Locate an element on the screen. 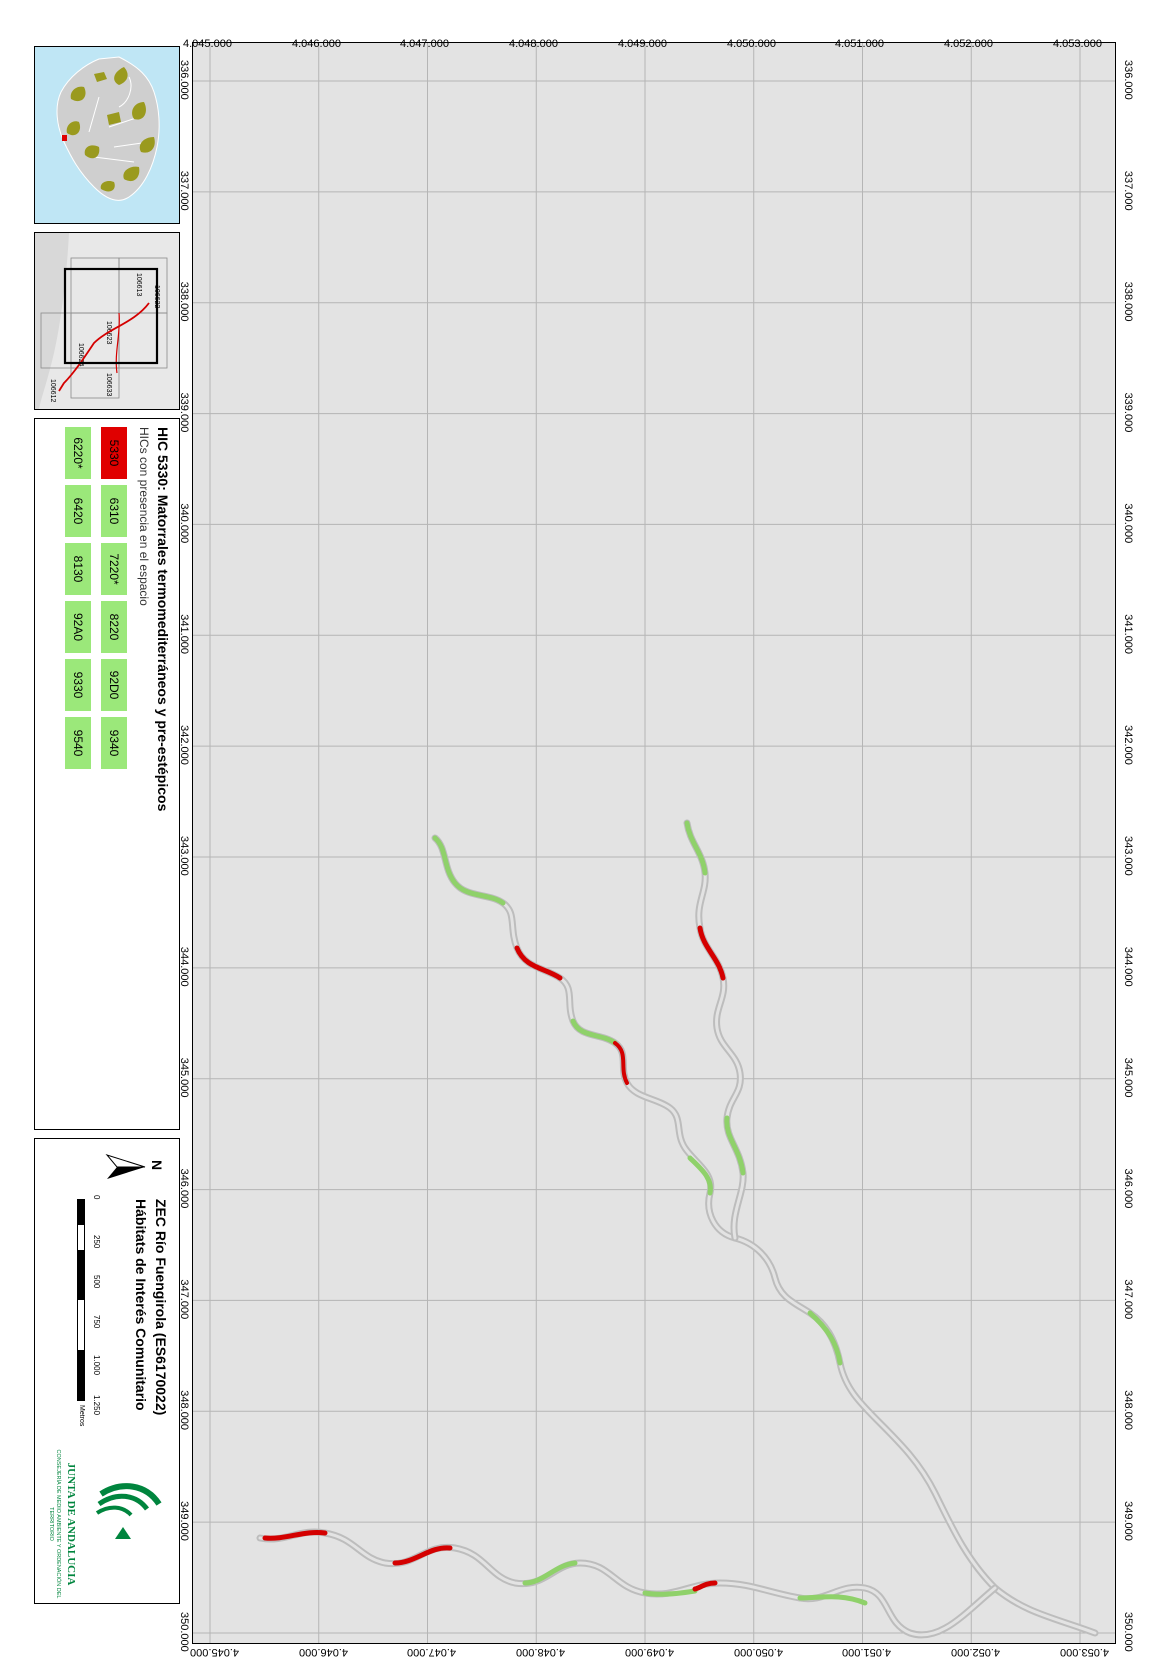 This screenshot has width=1158, height=1658. scale-label: 1.250 is located at coordinates (96, 1405).